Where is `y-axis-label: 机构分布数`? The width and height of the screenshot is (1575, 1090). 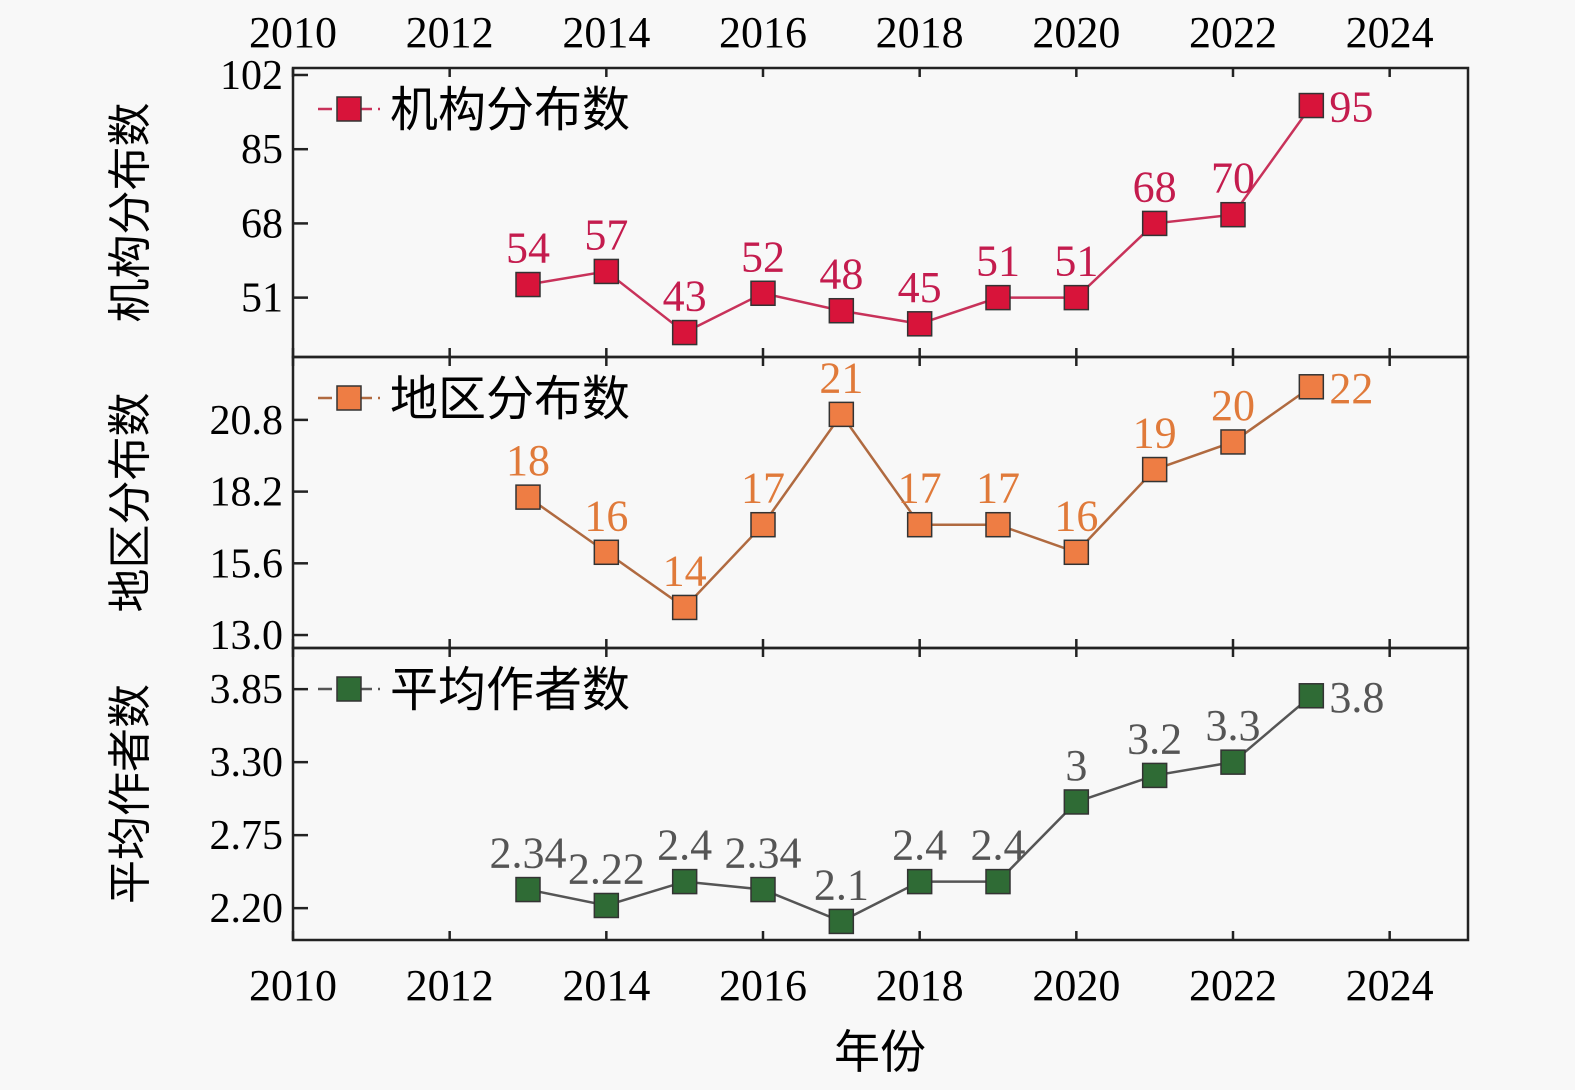 y-axis-label: 机构分布数 is located at coordinates (130, 213).